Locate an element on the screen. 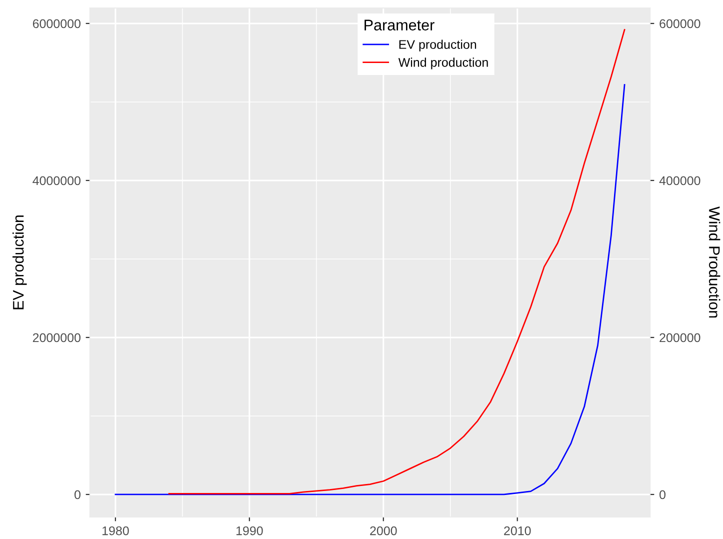 The image size is (723, 539). legend-label: EV production is located at coordinates (437, 46).